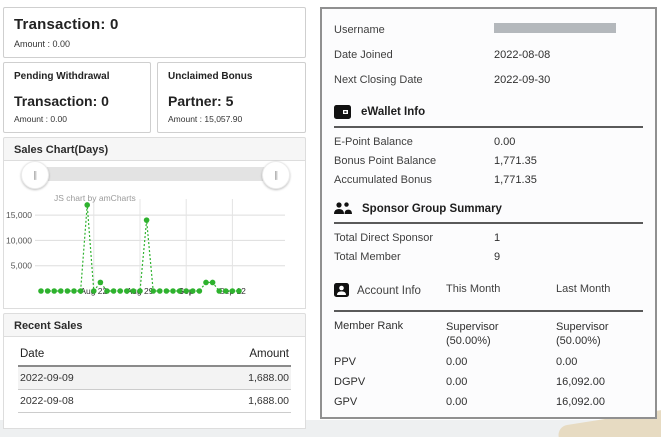 Image resolution: width=661 pixels, height=437 pixels. Describe the element at coordinates (95, 401) in the screenshot. I see `sale-date: 2022-09-08` at that location.